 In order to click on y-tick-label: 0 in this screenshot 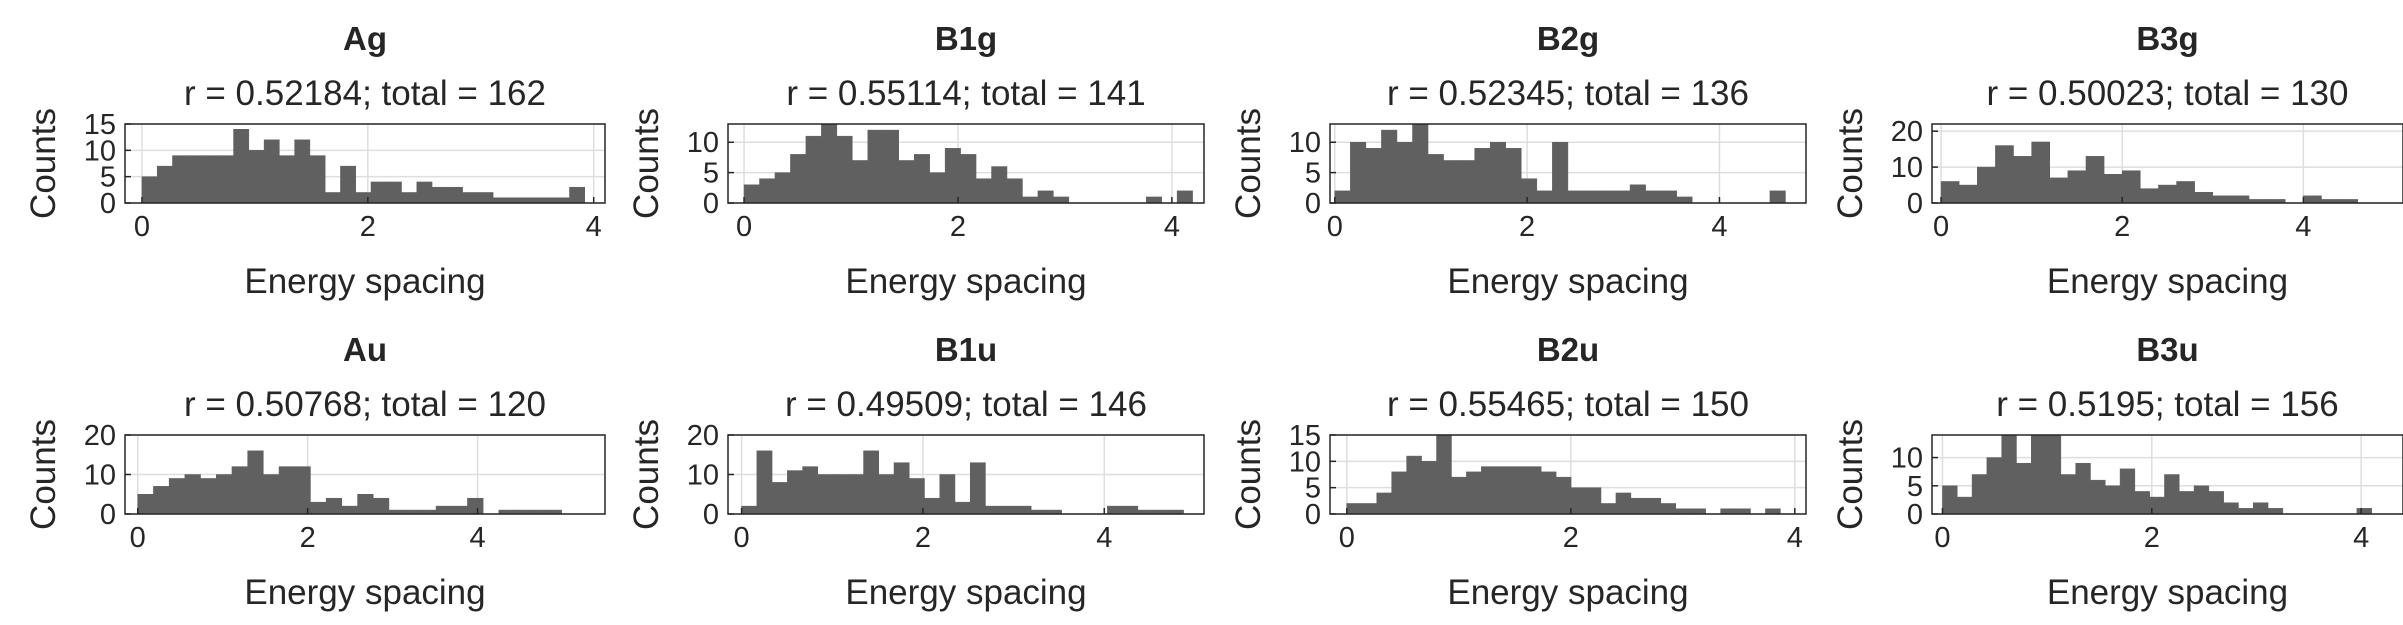, I will do `click(1915, 515)`.